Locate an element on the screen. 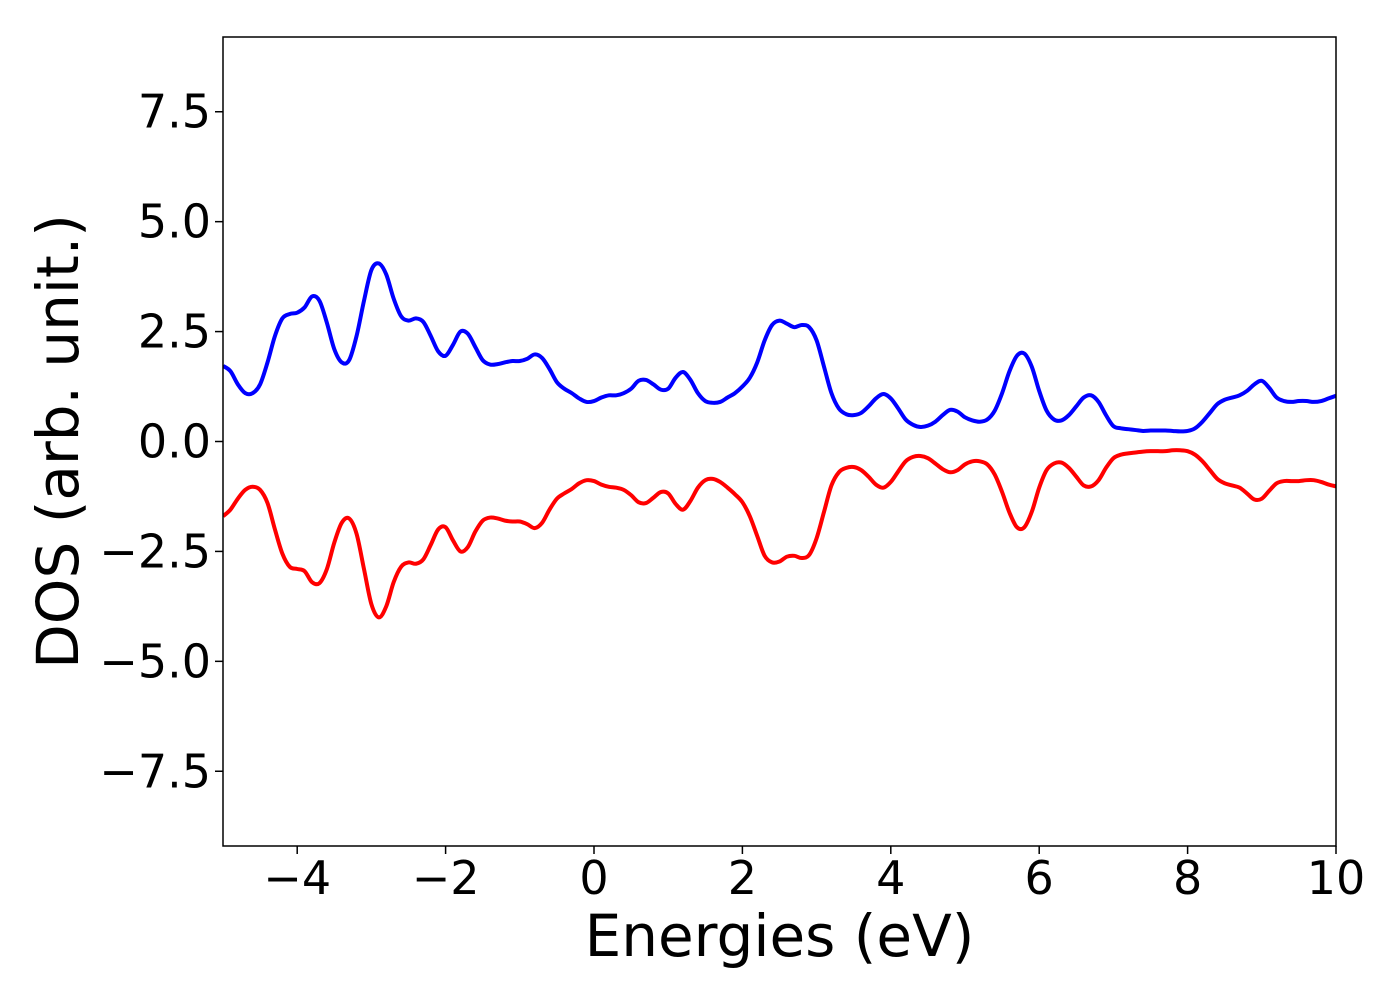 The width and height of the screenshot is (1400, 1000). x-tick-label: −2 is located at coordinates (446, 878).